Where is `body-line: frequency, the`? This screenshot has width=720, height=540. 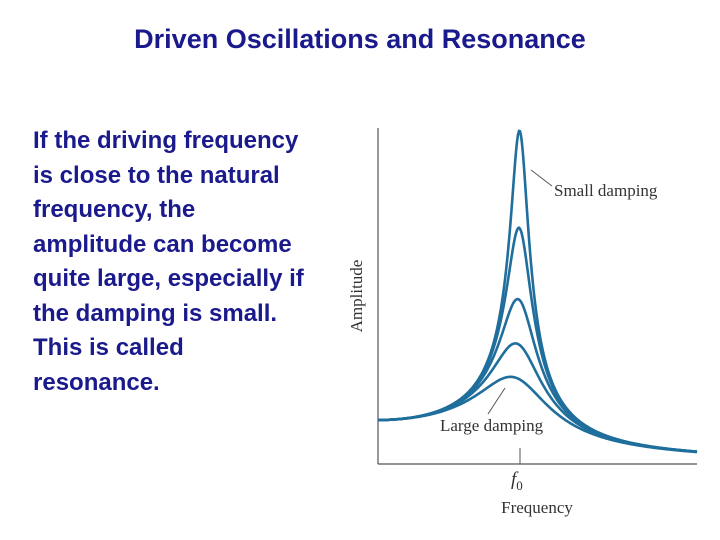
body-line: frequency, the is located at coordinates (114, 209).